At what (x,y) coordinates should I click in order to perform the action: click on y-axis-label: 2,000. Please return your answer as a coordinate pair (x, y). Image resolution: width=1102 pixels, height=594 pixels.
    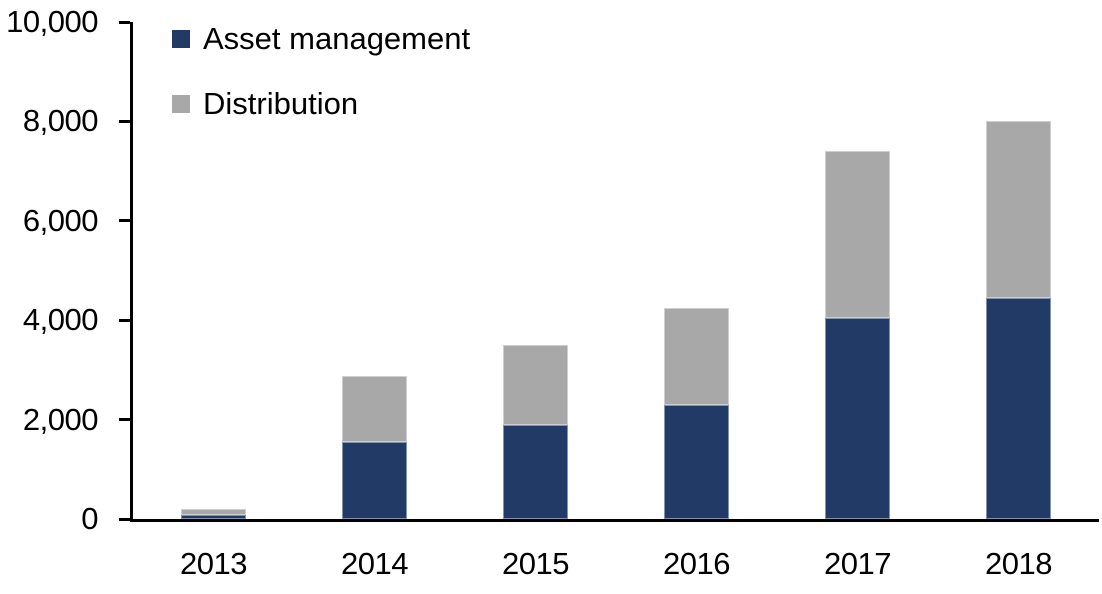
    Looking at the image, I should click on (60, 419).